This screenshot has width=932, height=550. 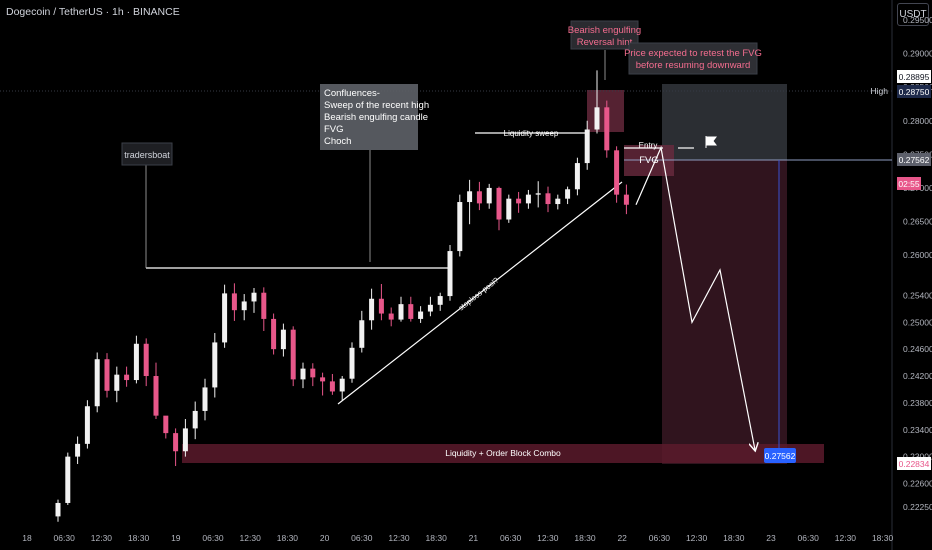 What do you see at coordinates (334, 129) in the screenshot?
I see `confluences-line-4: FVG` at bounding box center [334, 129].